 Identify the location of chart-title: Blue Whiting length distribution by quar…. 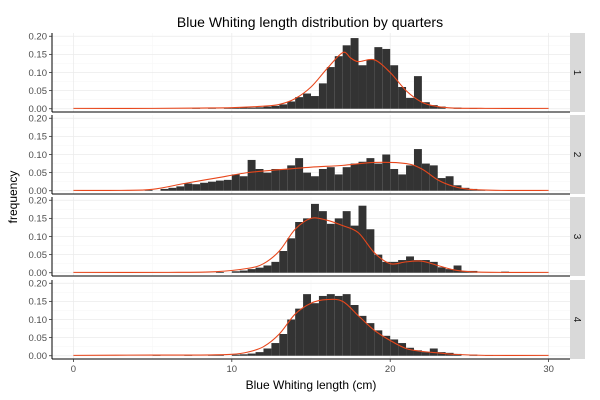
(310, 22).